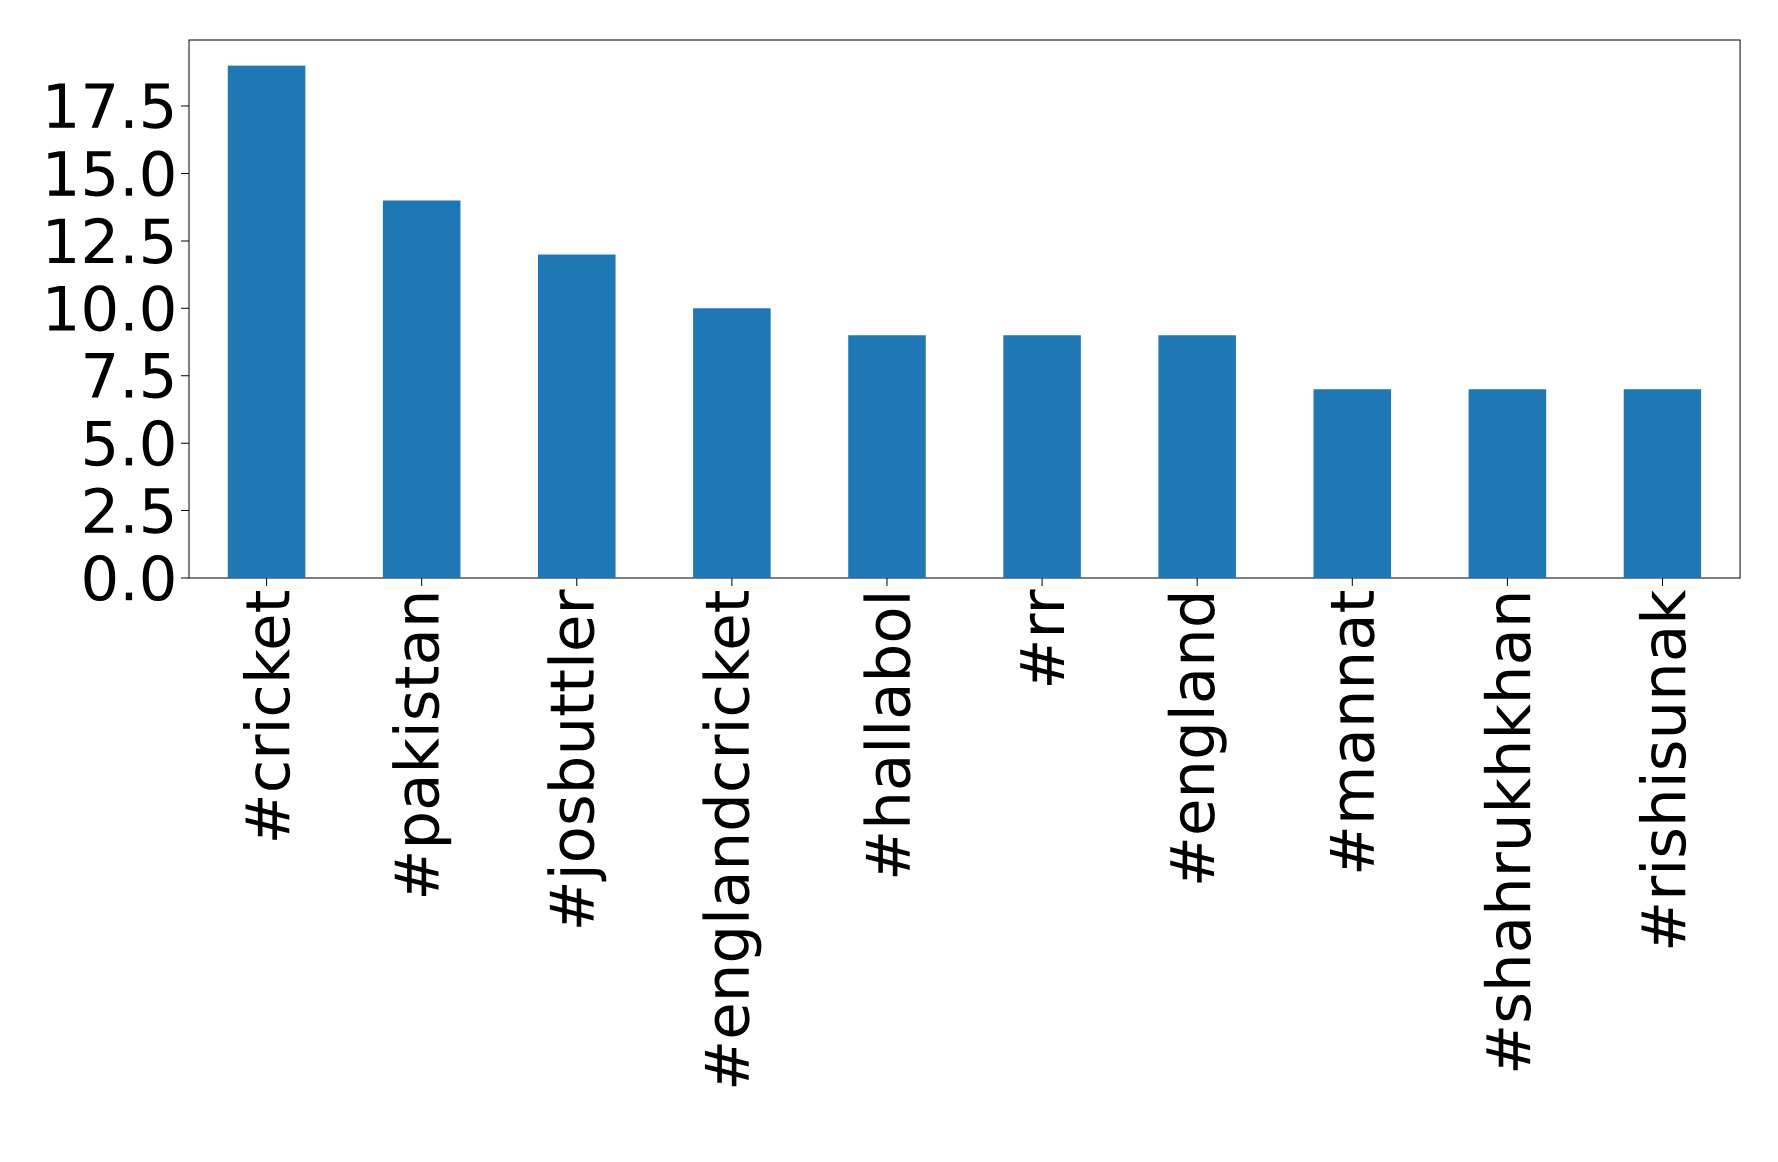 The width and height of the screenshot is (1778, 1162). What do you see at coordinates (732, 838) in the screenshot?
I see `x-tick-label: #englandcricket` at bounding box center [732, 838].